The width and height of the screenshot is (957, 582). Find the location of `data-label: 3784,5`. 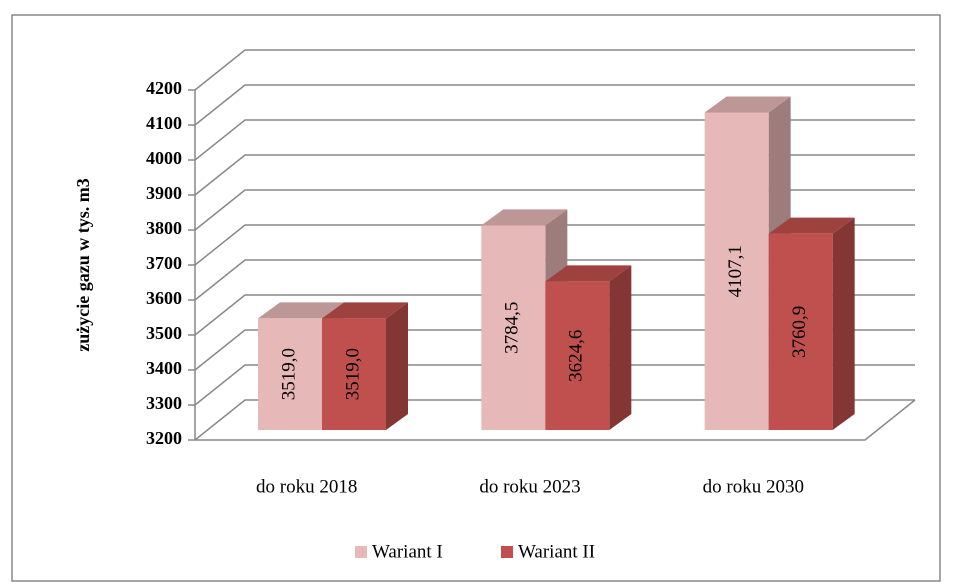

data-label: 3784,5 is located at coordinates (512, 328).